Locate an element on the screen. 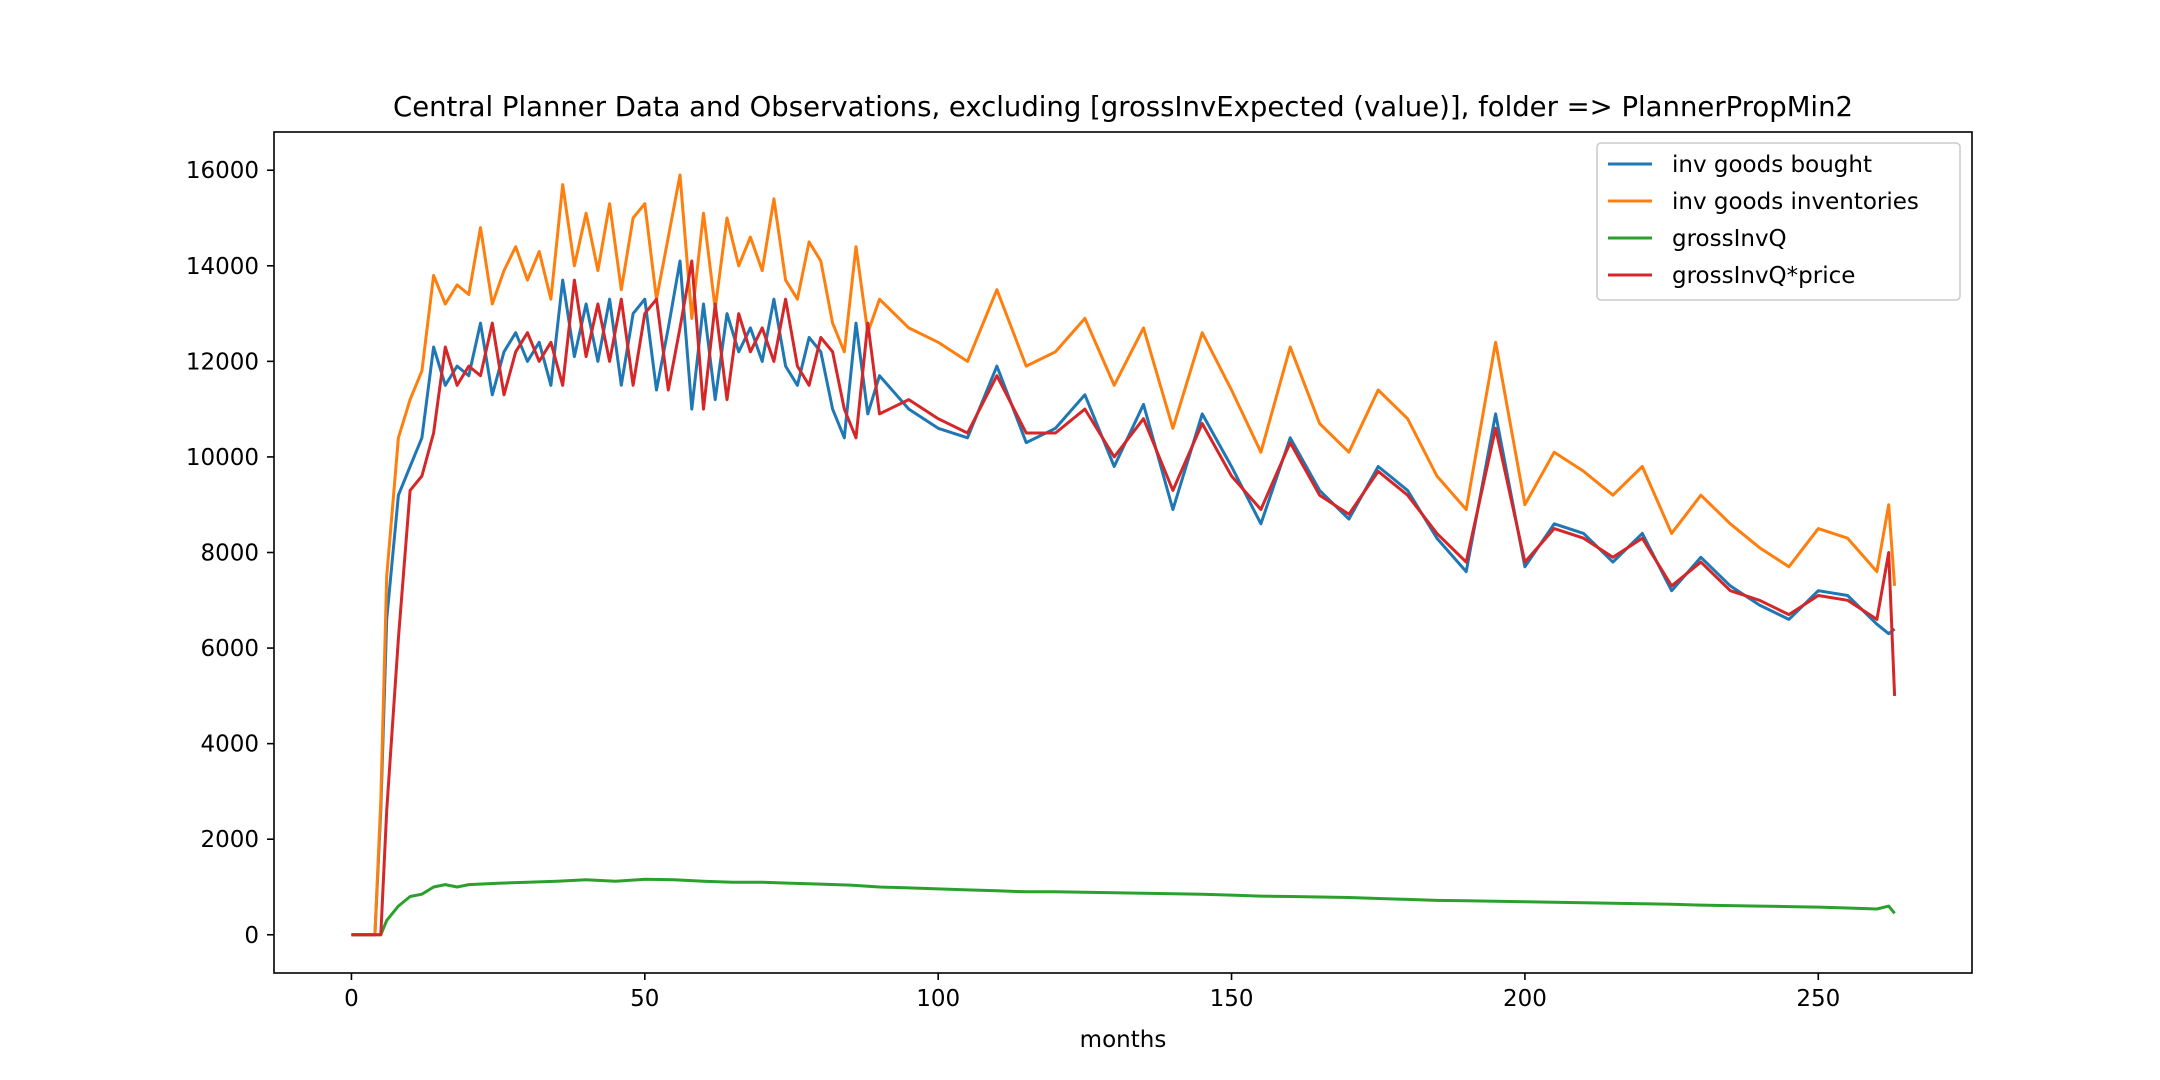 Image resolution: width=2160 pixels, height=1080 pixels. x-tick-label-2: 100 is located at coordinates (938, 999).